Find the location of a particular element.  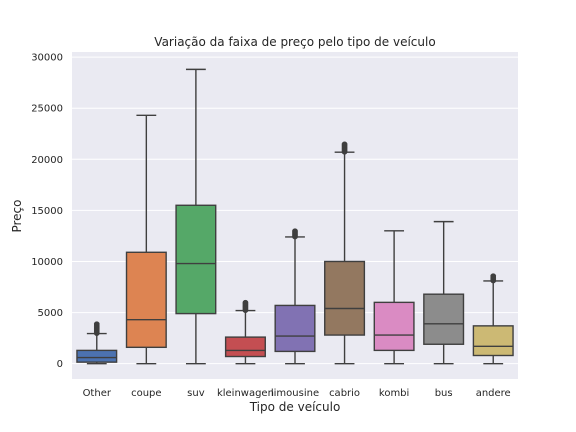

box-suv is located at coordinates (196, 216).